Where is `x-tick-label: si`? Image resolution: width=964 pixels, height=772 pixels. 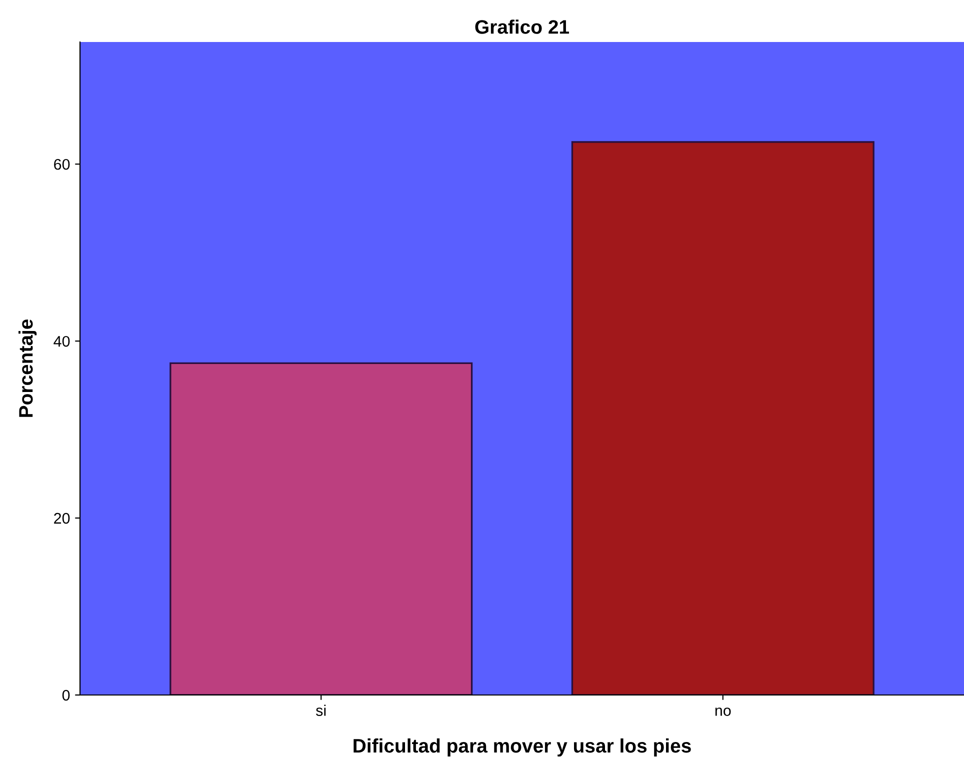
x-tick-label: si is located at coordinates (321, 710).